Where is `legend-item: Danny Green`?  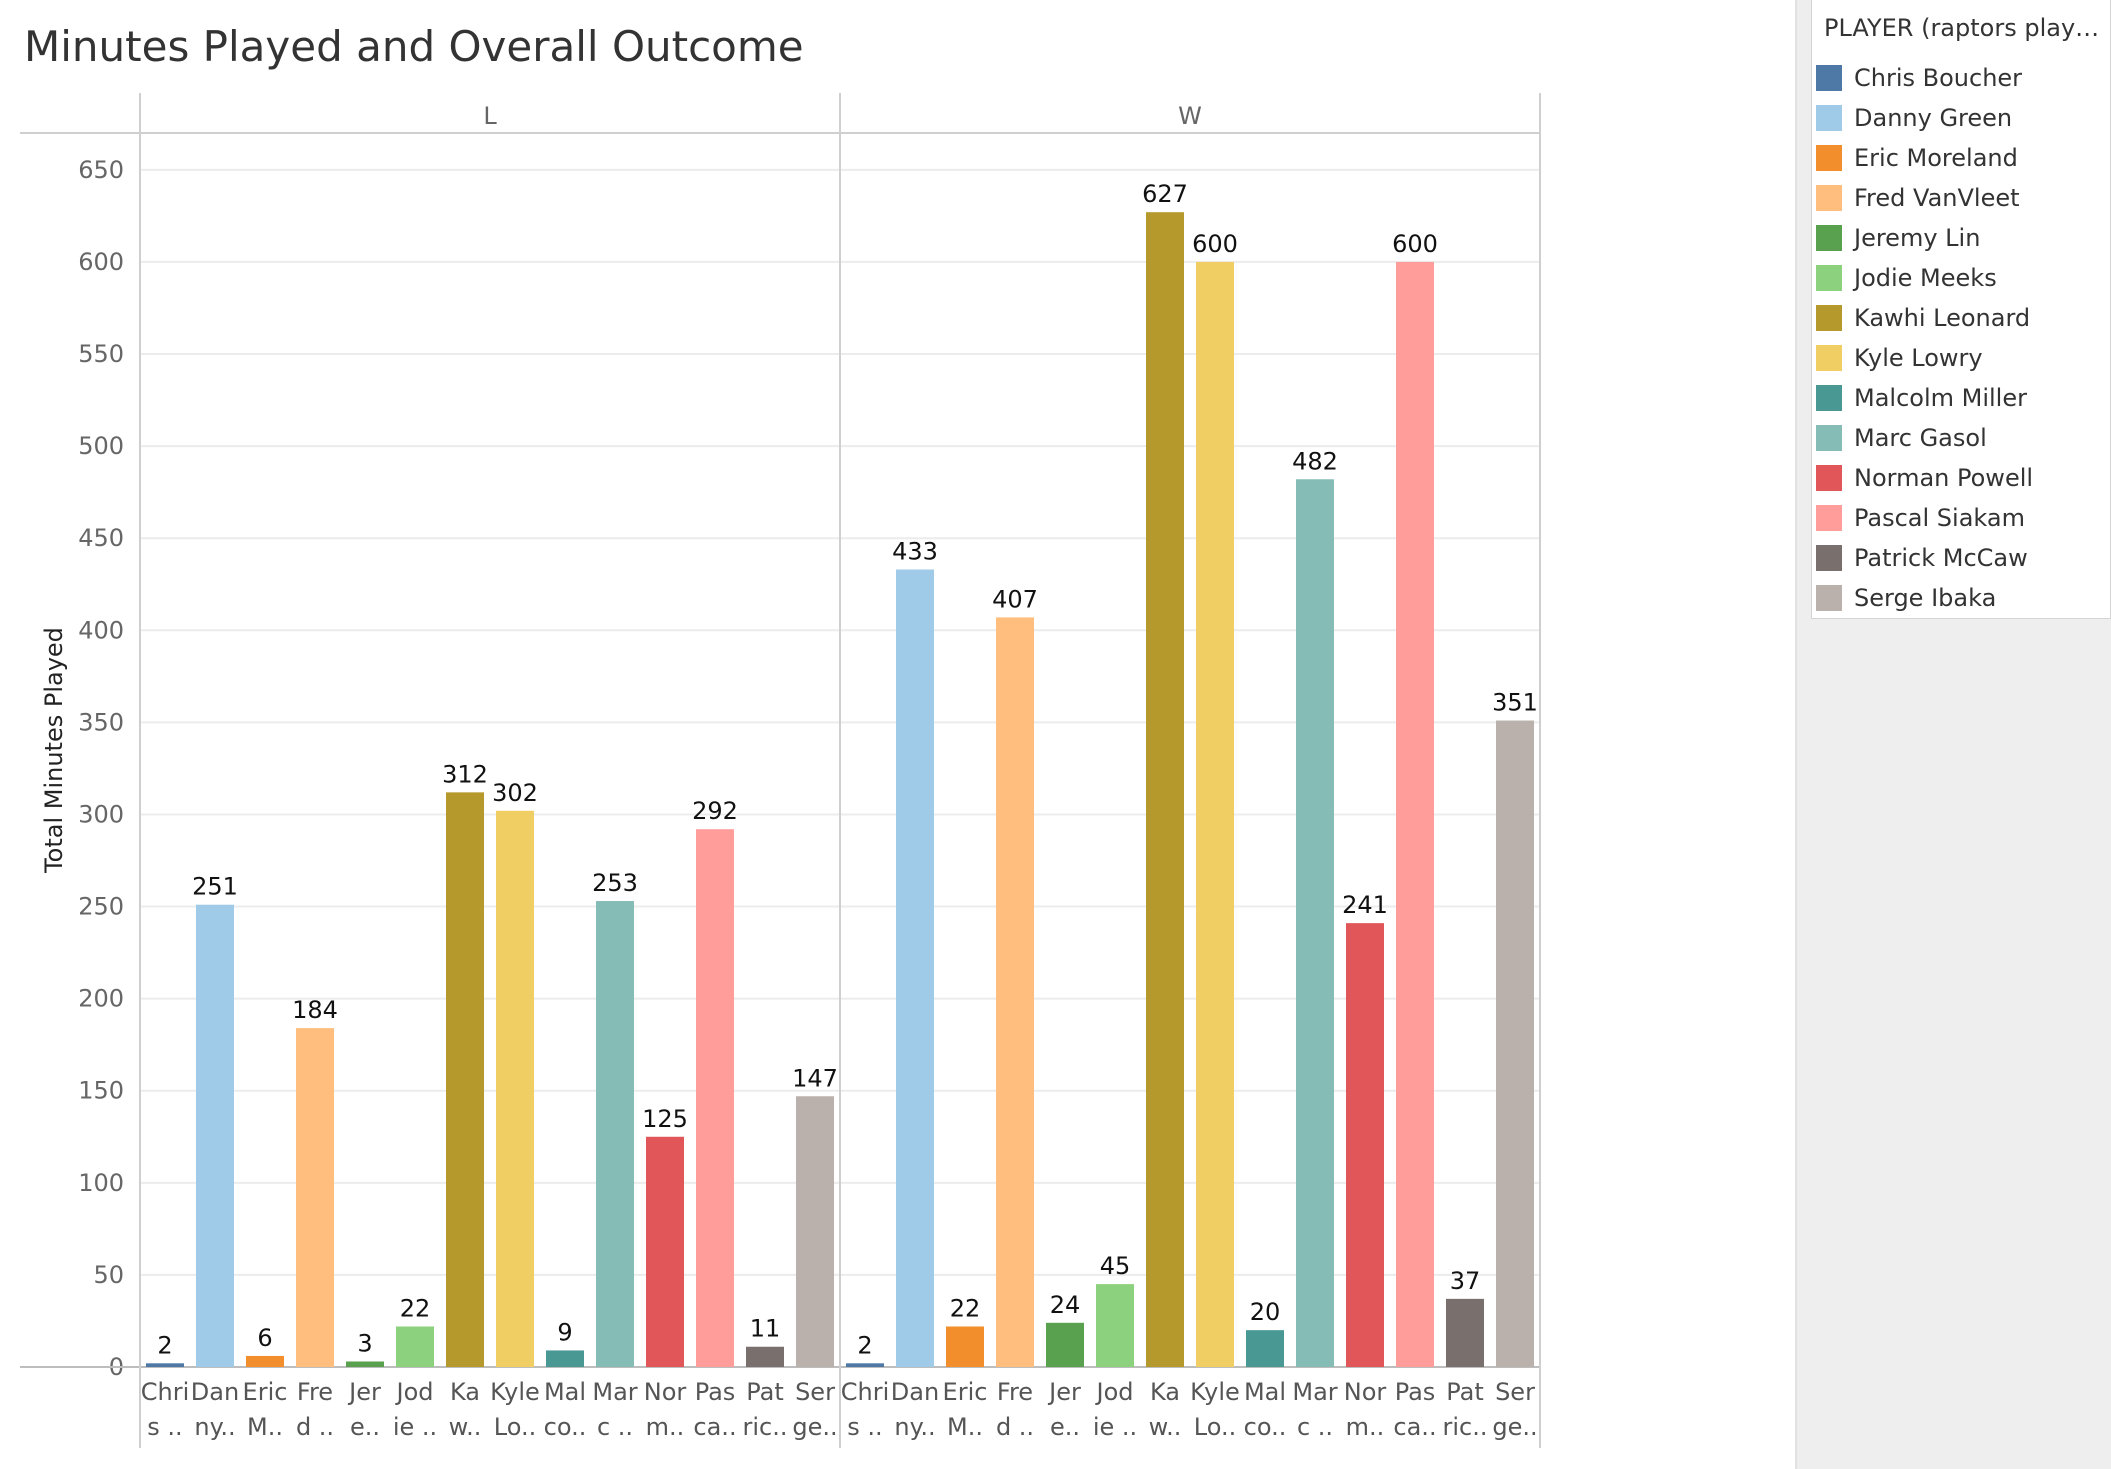
legend-item: Danny Green is located at coordinates (1914, 118).